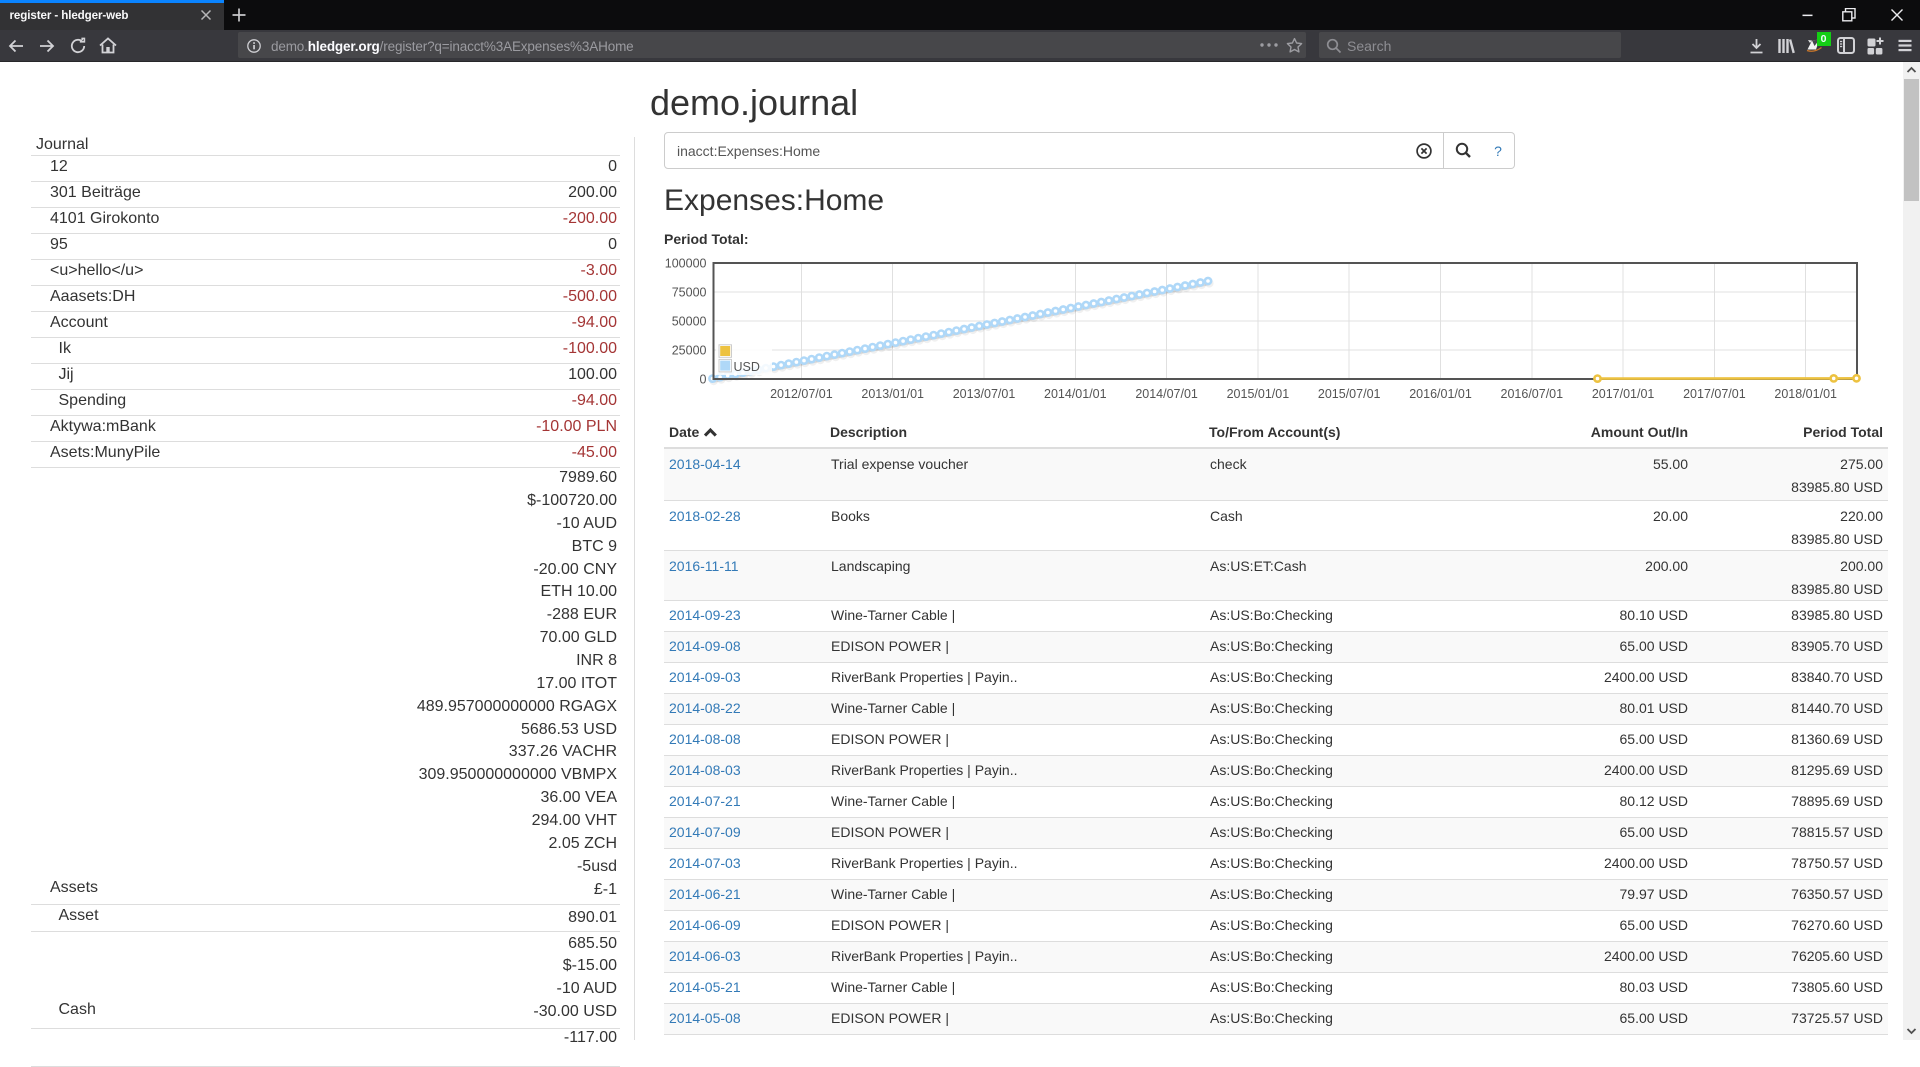 The image size is (1920, 1067). What do you see at coordinates (703, 380) in the screenshot?
I see `svg-text: 0` at bounding box center [703, 380].